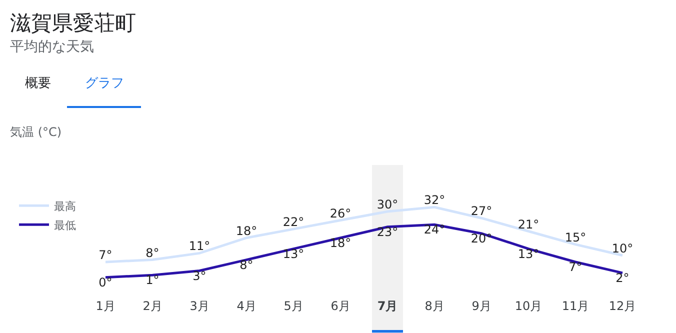 The width and height of the screenshot is (676, 333). I want to click on x-tick-label: 11月, so click(576, 306).